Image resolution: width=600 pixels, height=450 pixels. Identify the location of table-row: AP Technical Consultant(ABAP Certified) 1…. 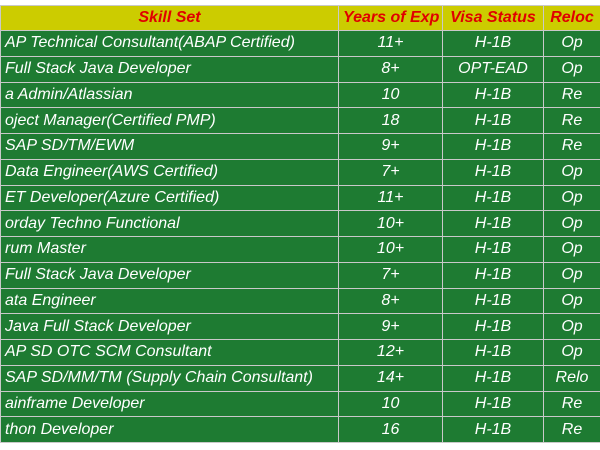
(300, 43).